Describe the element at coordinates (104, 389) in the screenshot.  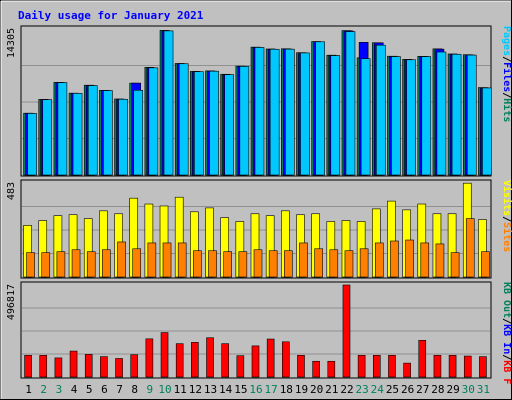
I see `x-tick-label: 6` at that location.